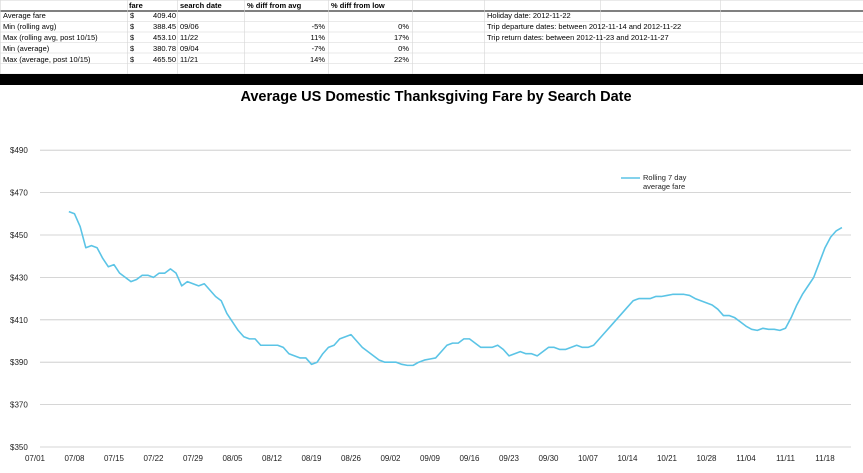 This screenshot has width=863, height=473. What do you see at coordinates (164, 59) in the screenshot?
I see `fare-value: 465.50` at bounding box center [164, 59].